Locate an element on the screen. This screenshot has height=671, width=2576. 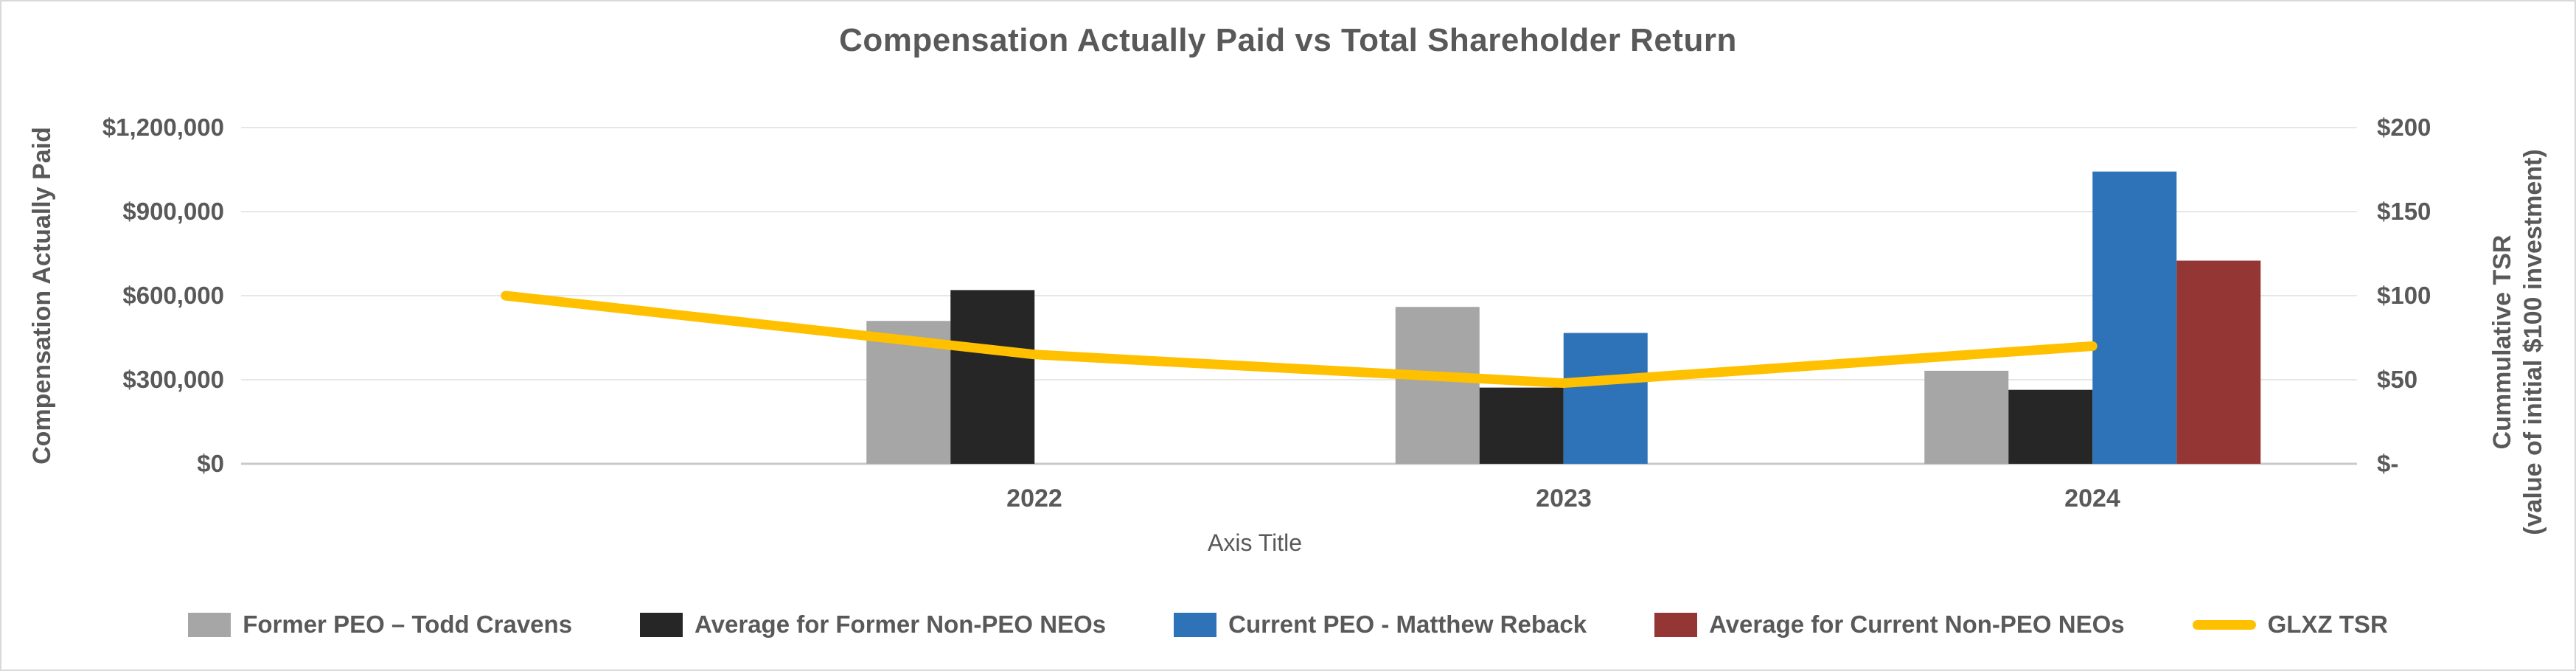
legend-label: GLXZ TSR is located at coordinates (2328, 624).